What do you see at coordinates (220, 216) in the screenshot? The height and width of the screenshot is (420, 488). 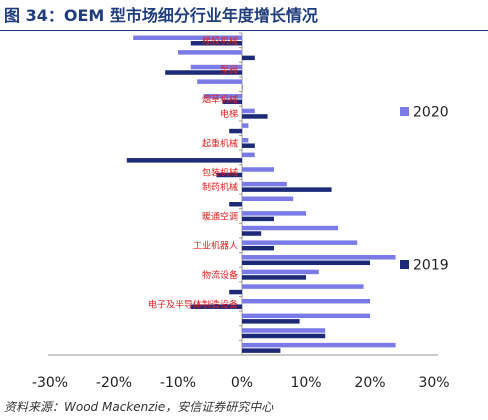 I see `category-label: 暖通空调` at bounding box center [220, 216].